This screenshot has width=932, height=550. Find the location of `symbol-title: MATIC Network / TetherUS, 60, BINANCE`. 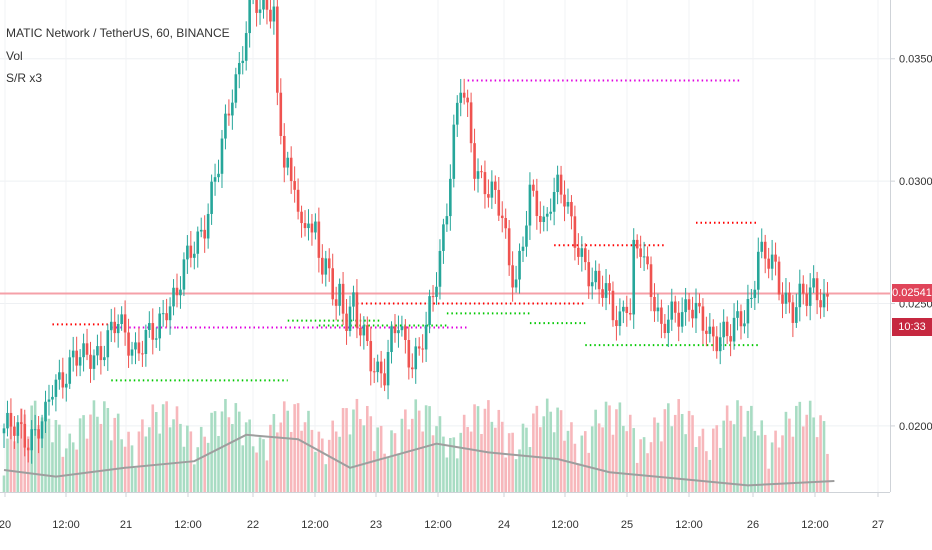

symbol-title: MATIC Network / TetherUS, 60, BINANCE is located at coordinates (118, 33).